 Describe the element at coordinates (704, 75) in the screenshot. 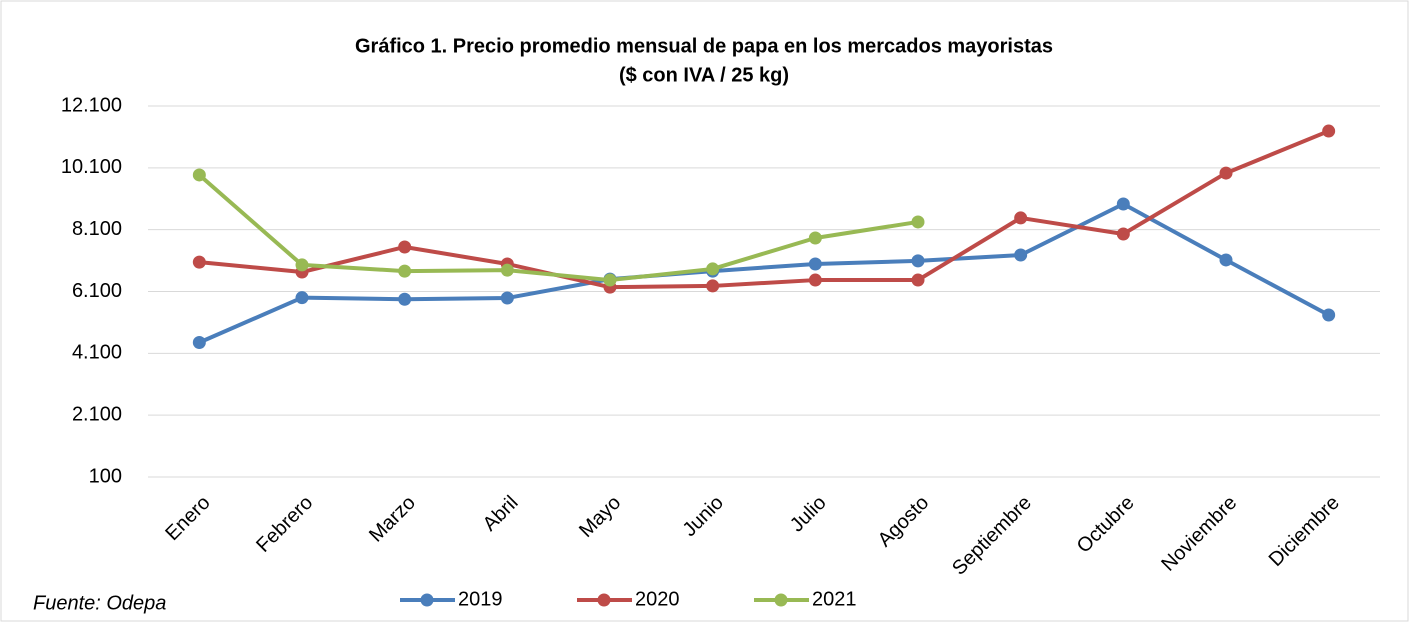

I see `chart-subtitle: ($ con IVA / 25 kg)` at that location.